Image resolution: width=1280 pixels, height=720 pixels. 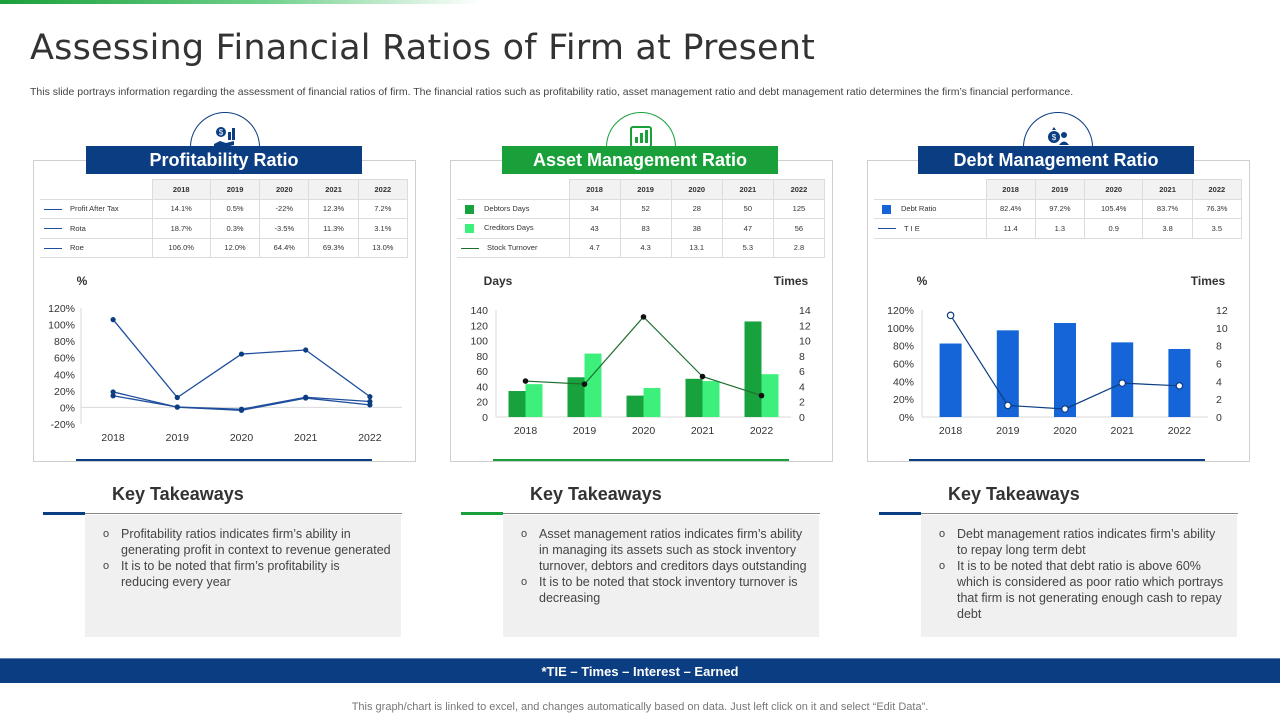 What do you see at coordinates (799, 247) in the screenshot?
I see `table-cell: 2.8` at bounding box center [799, 247].